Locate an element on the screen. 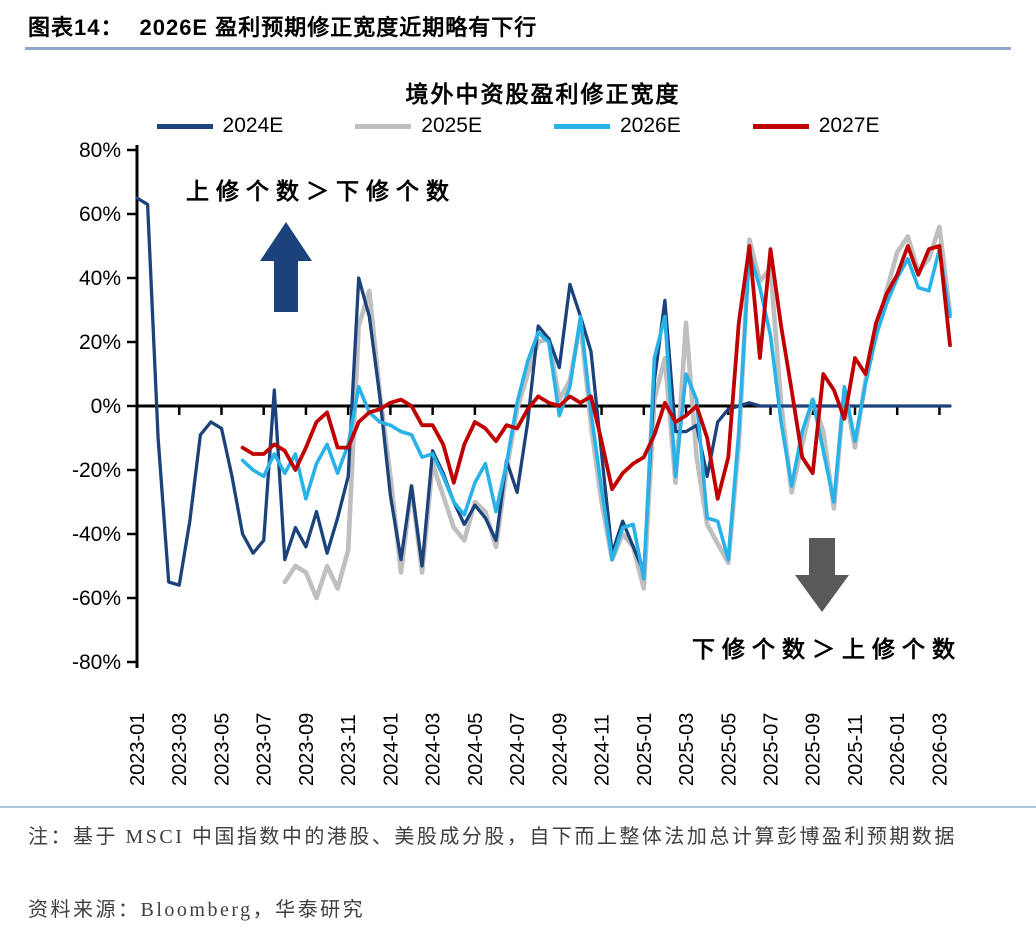 This screenshot has height=936, width=1036. x-tick-label: 2026-01 is located at coordinates (898, 749).